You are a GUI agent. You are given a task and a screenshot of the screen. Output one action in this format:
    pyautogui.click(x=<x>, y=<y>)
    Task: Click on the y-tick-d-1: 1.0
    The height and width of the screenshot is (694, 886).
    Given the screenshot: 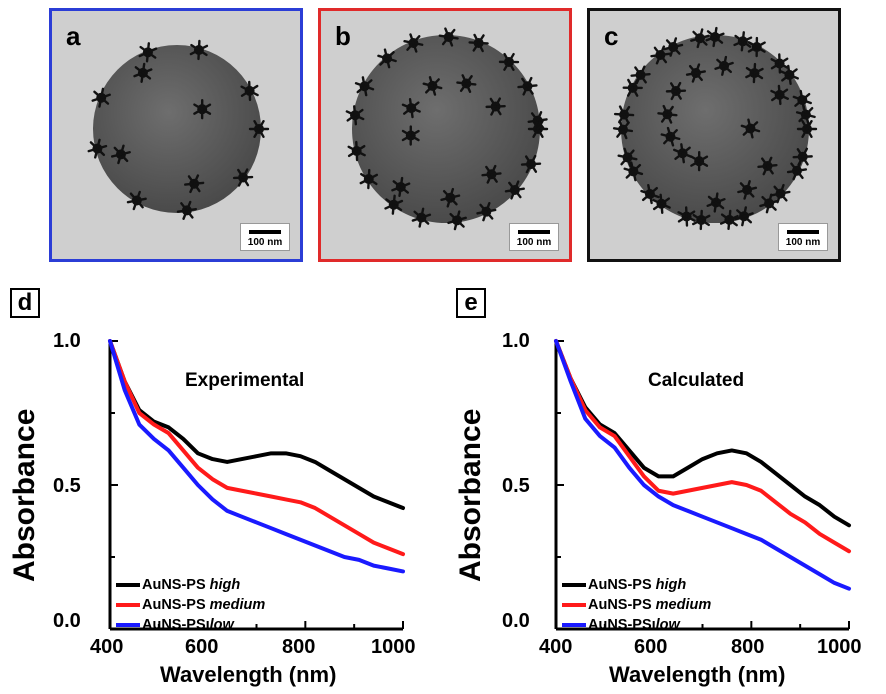 What is the action you would take?
    pyautogui.click(x=67, y=341)
    